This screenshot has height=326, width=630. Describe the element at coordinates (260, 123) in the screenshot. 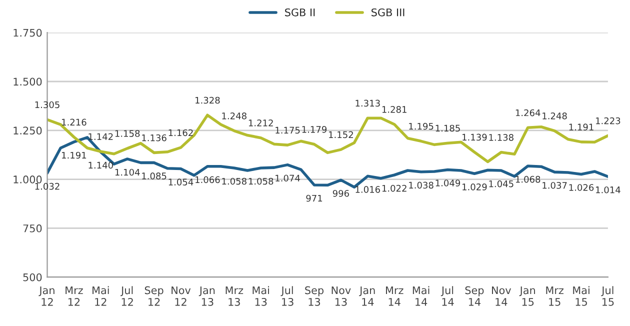

I see `data-label: 1.212` at that location.